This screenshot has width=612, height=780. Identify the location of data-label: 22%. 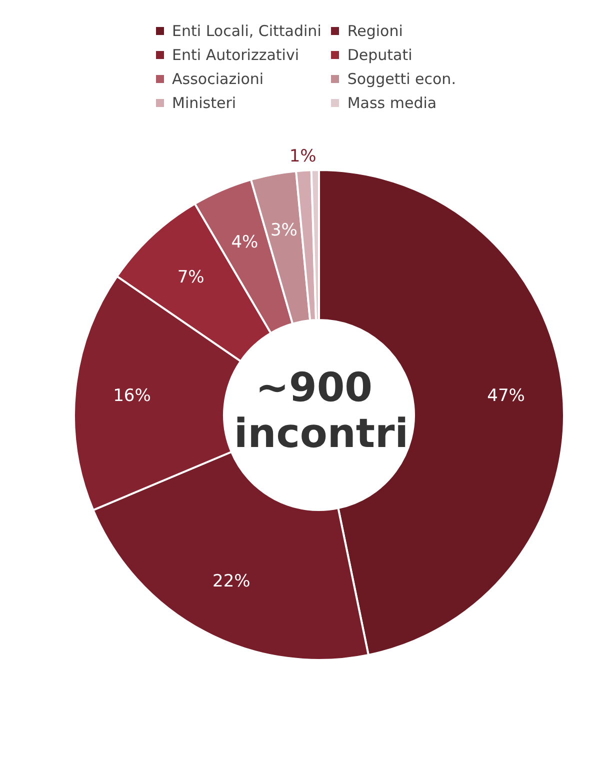
(231, 581).